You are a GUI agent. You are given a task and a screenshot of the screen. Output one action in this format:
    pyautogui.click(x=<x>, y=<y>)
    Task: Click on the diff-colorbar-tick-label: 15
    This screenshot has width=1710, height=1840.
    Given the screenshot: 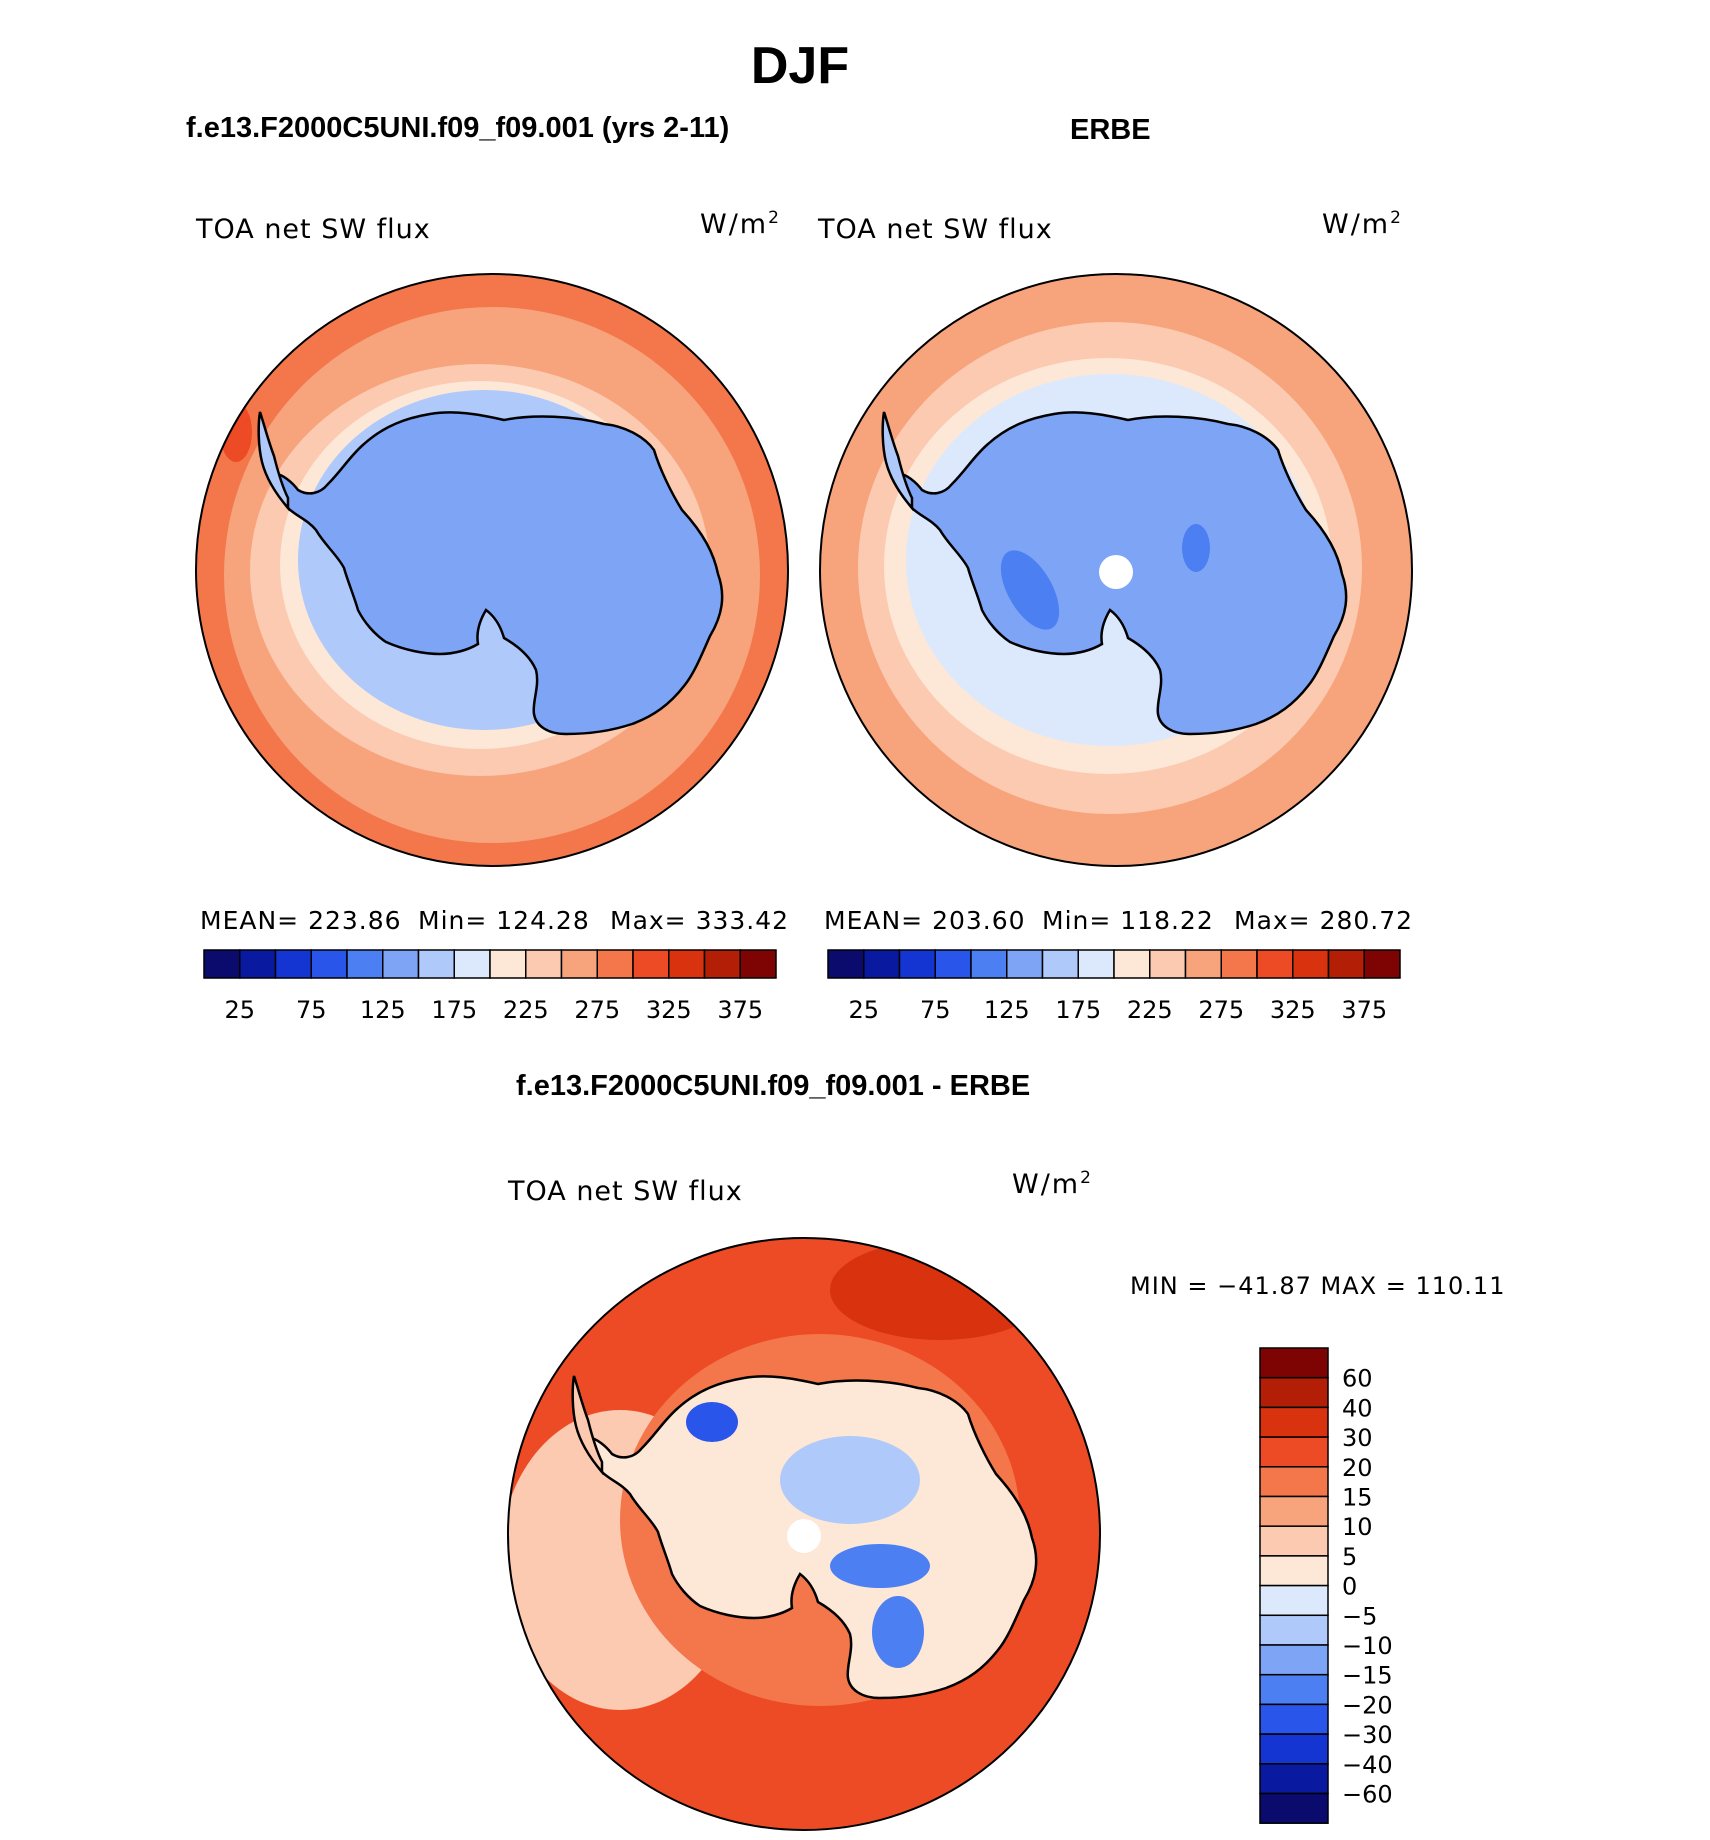 What is the action you would take?
    pyautogui.click(x=1357, y=1498)
    